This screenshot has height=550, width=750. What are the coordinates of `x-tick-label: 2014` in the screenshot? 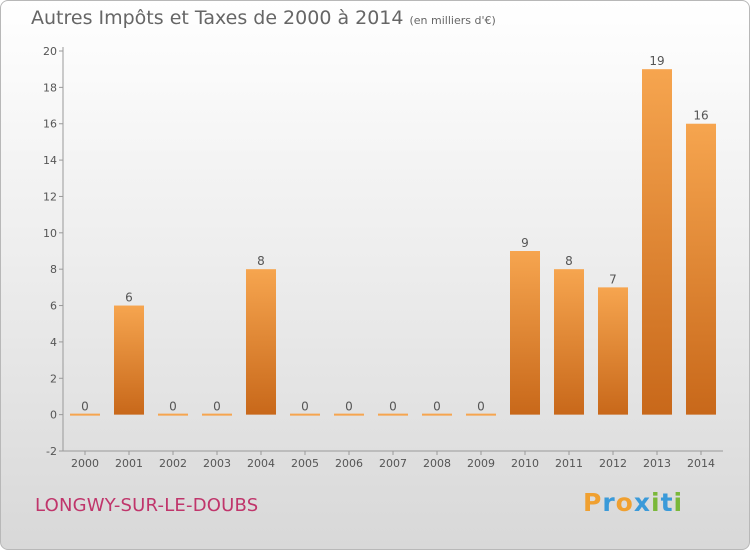 It's located at (701, 463).